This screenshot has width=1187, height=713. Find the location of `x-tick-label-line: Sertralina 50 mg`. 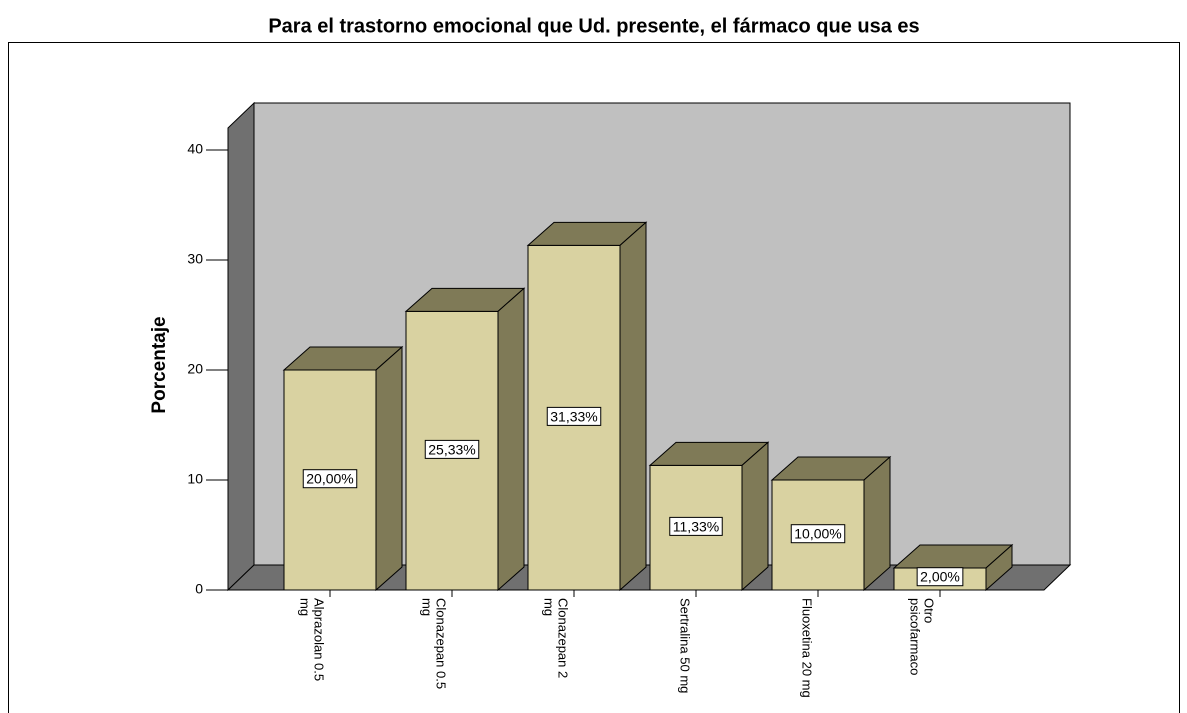

x-tick-label-line: Sertralina 50 mg is located at coordinates (685, 645).